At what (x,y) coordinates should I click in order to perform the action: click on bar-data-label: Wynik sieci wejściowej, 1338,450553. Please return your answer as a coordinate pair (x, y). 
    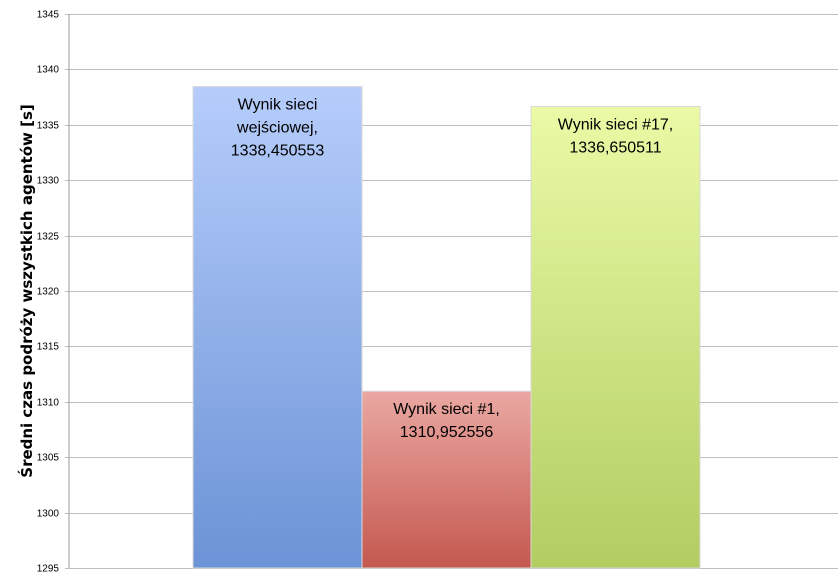
    Looking at the image, I should click on (278, 128).